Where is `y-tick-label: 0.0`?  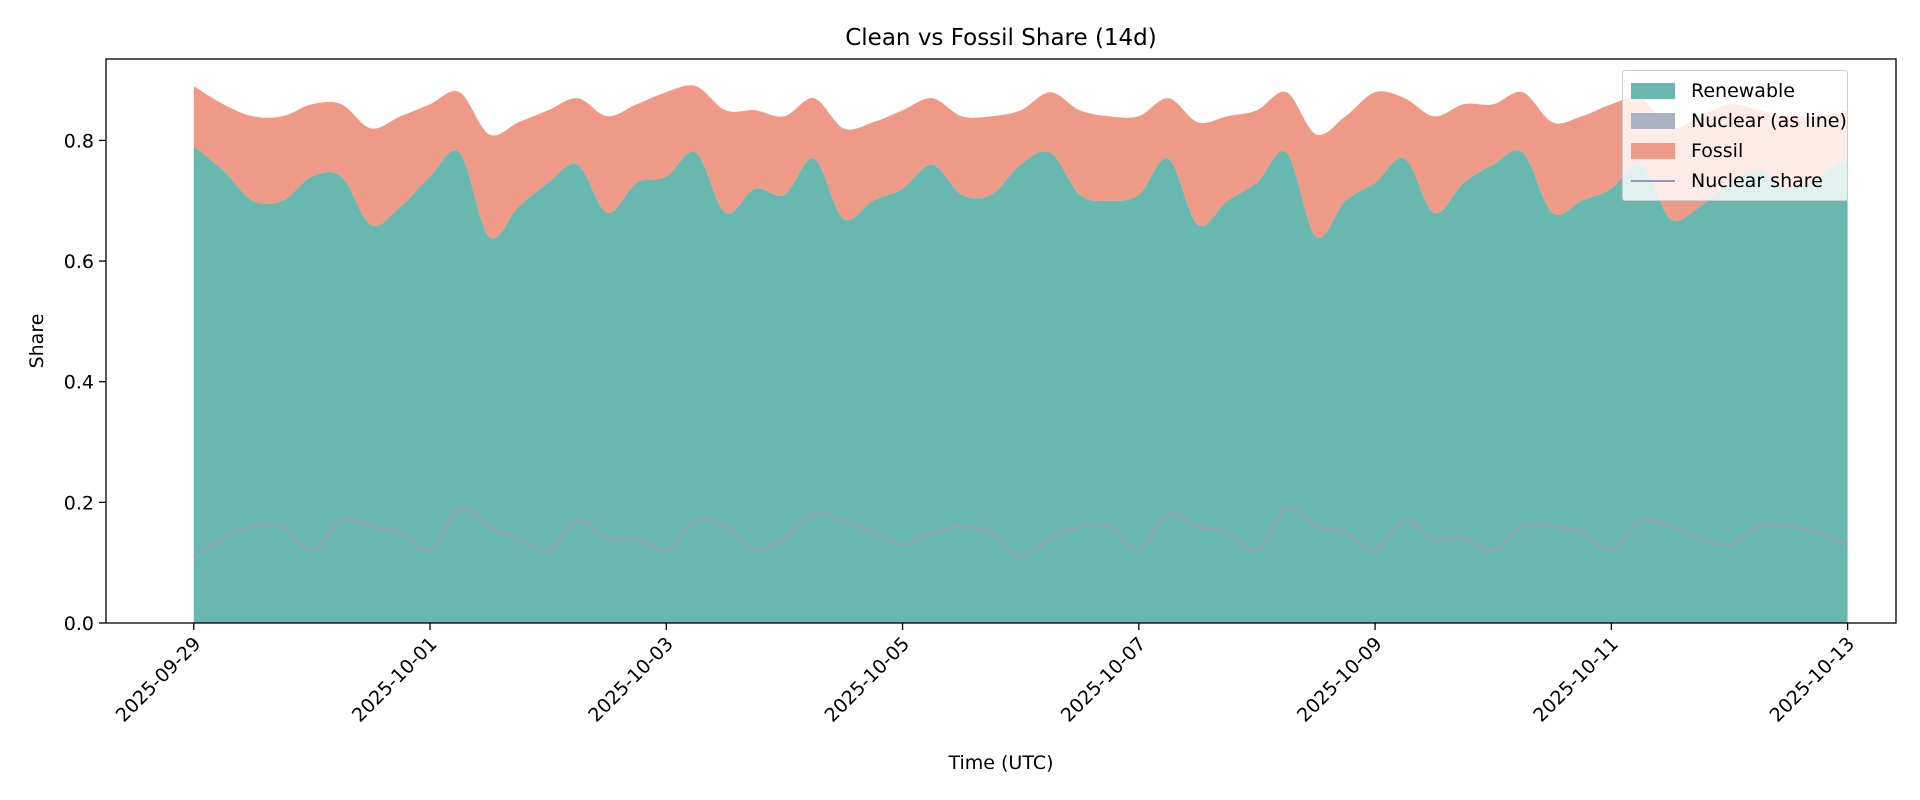
y-tick-label: 0.0 is located at coordinates (79, 624).